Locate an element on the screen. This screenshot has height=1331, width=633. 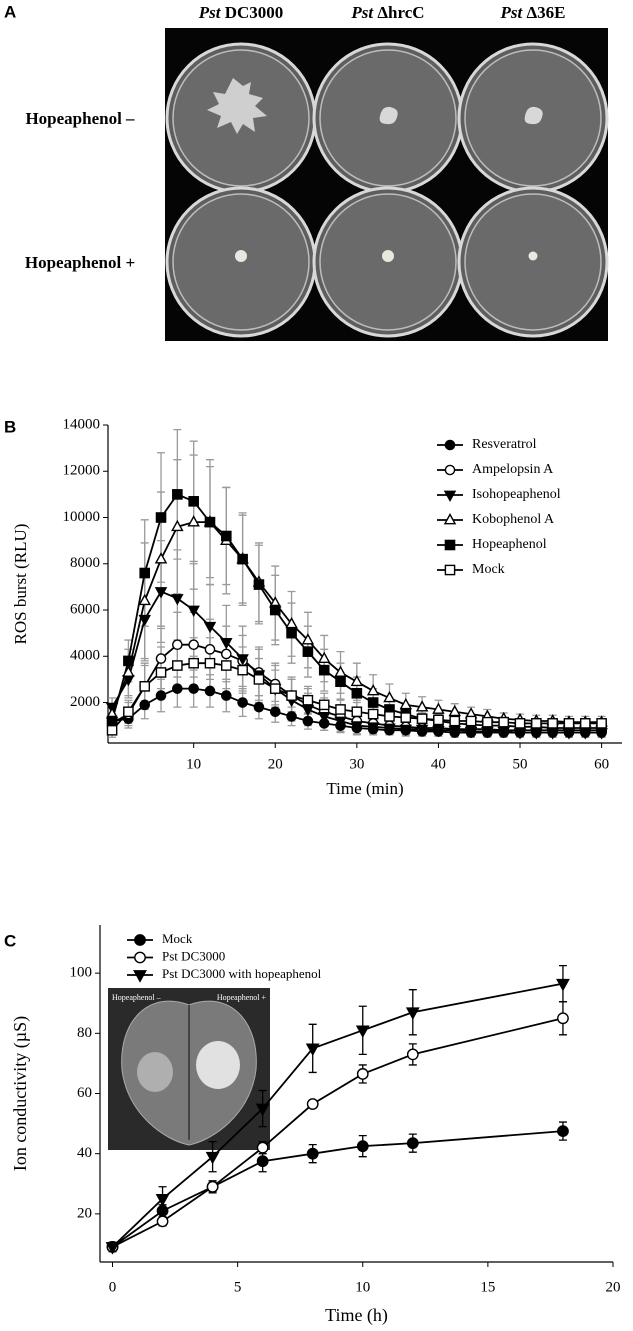
legend-label: Kobophenol A is located at coordinates (513, 519).